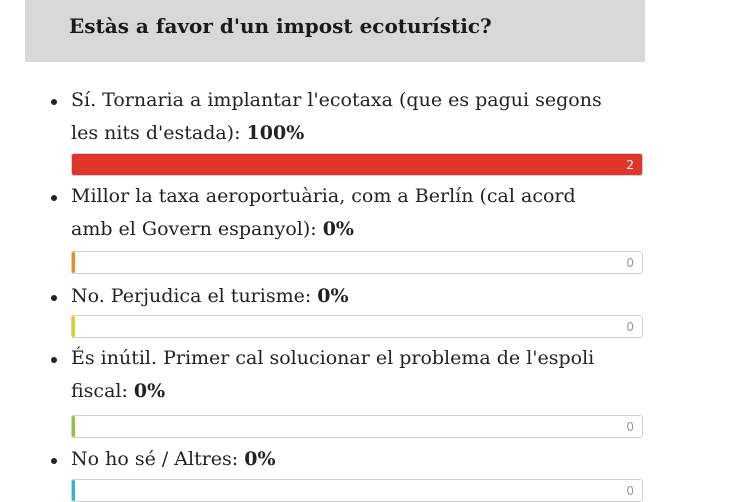 The width and height of the screenshot is (730, 502). Describe the element at coordinates (275, 133) in the screenshot. I see `option-percent: 100%` at that location.